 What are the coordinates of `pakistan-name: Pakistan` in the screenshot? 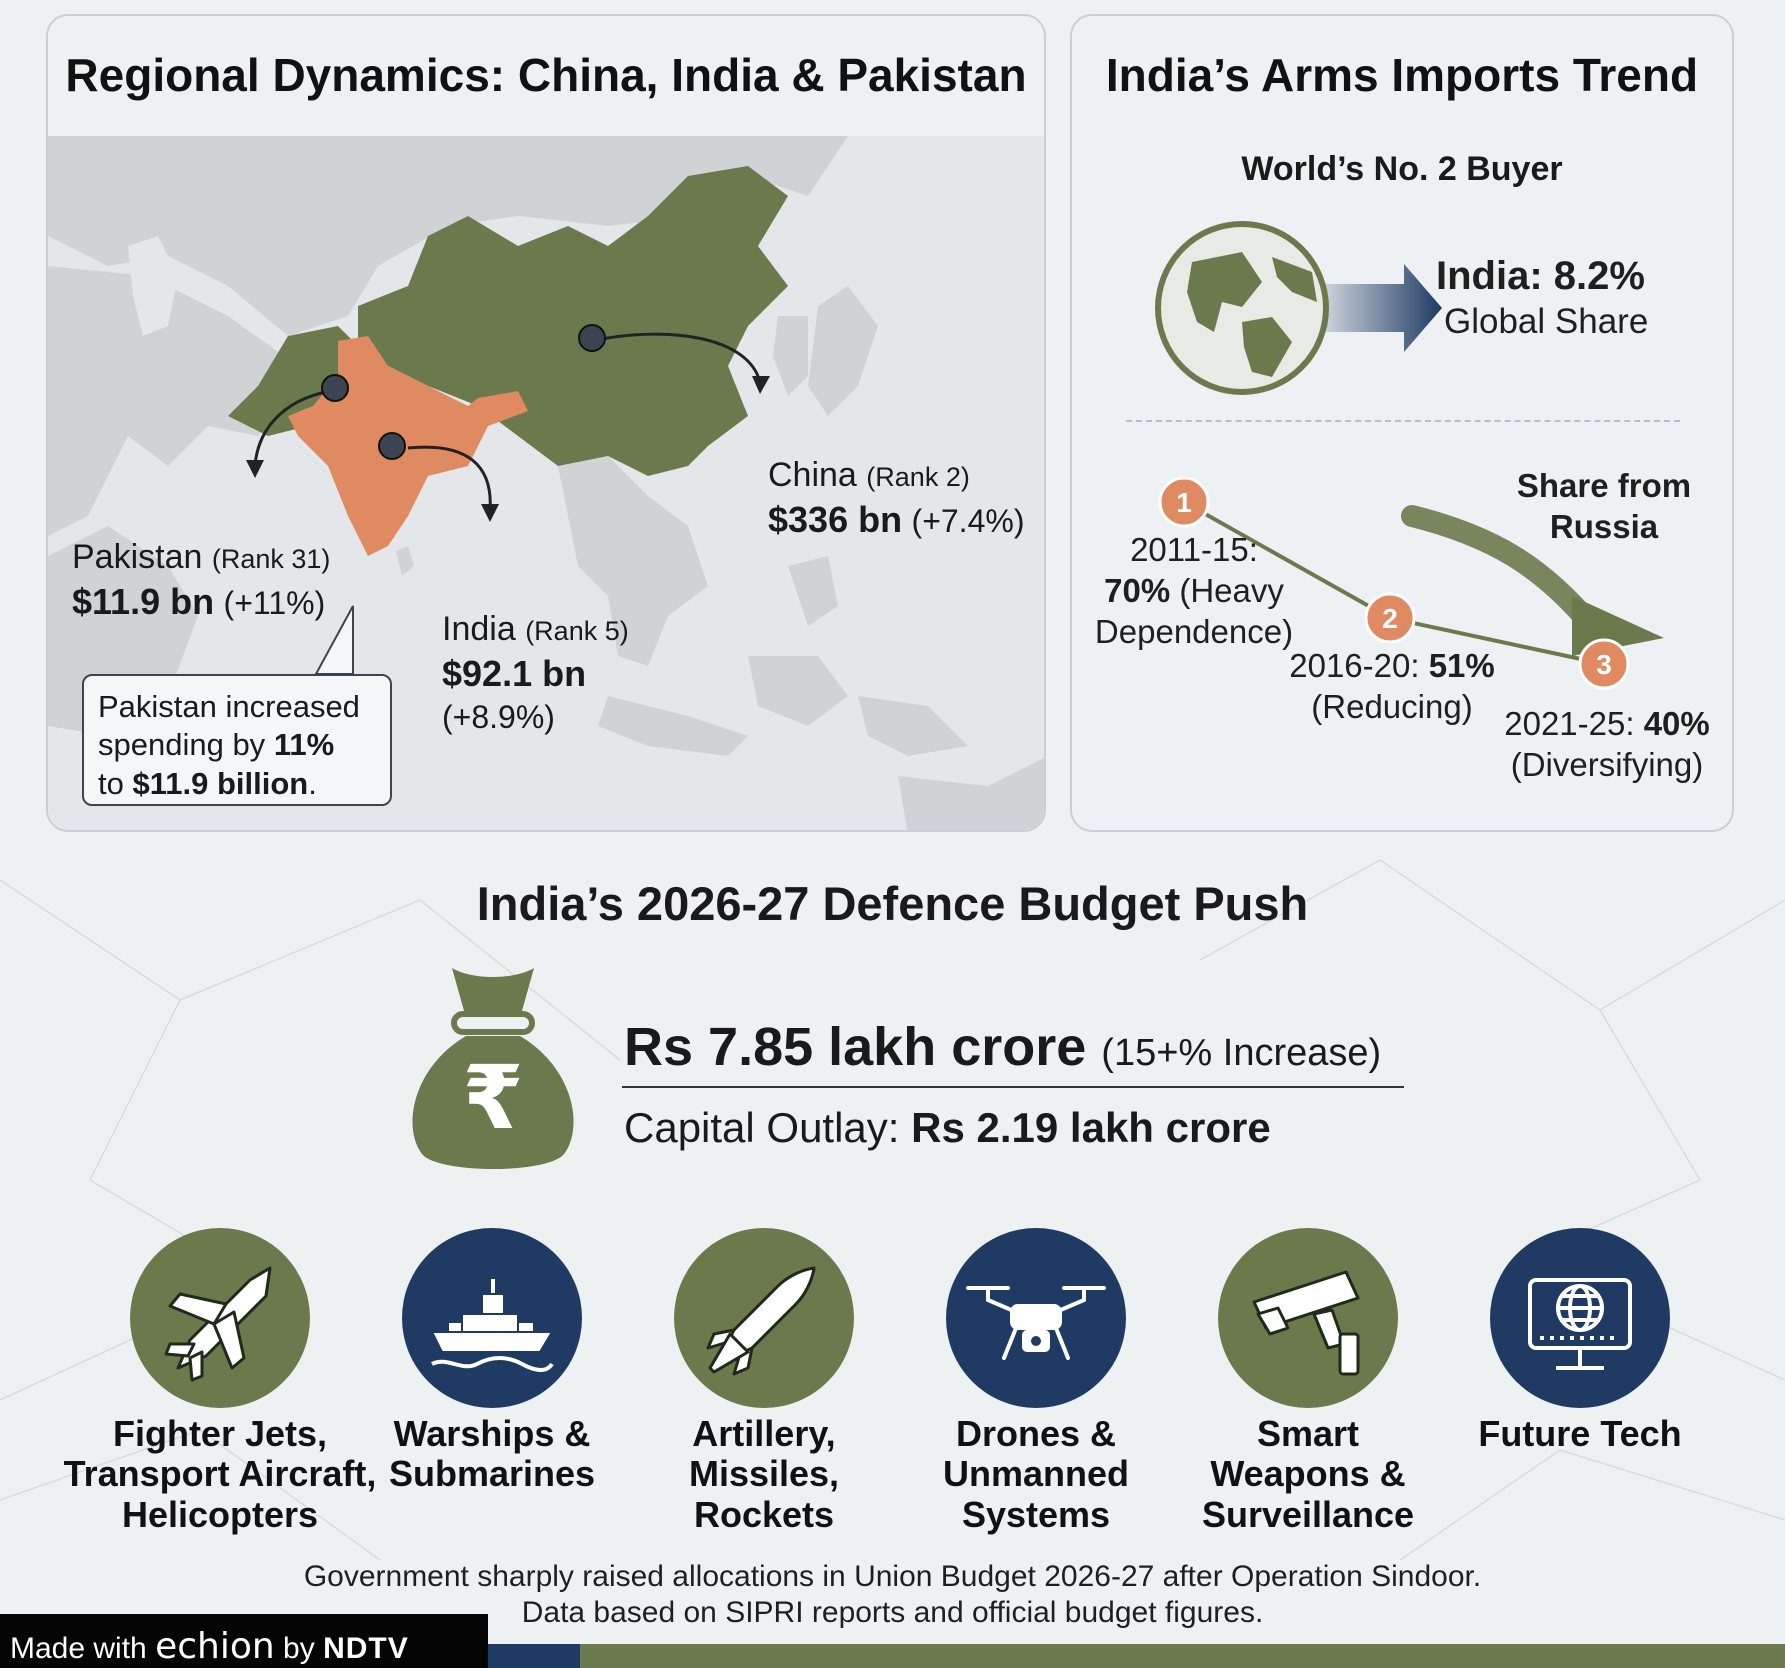 It's located at (137, 557).